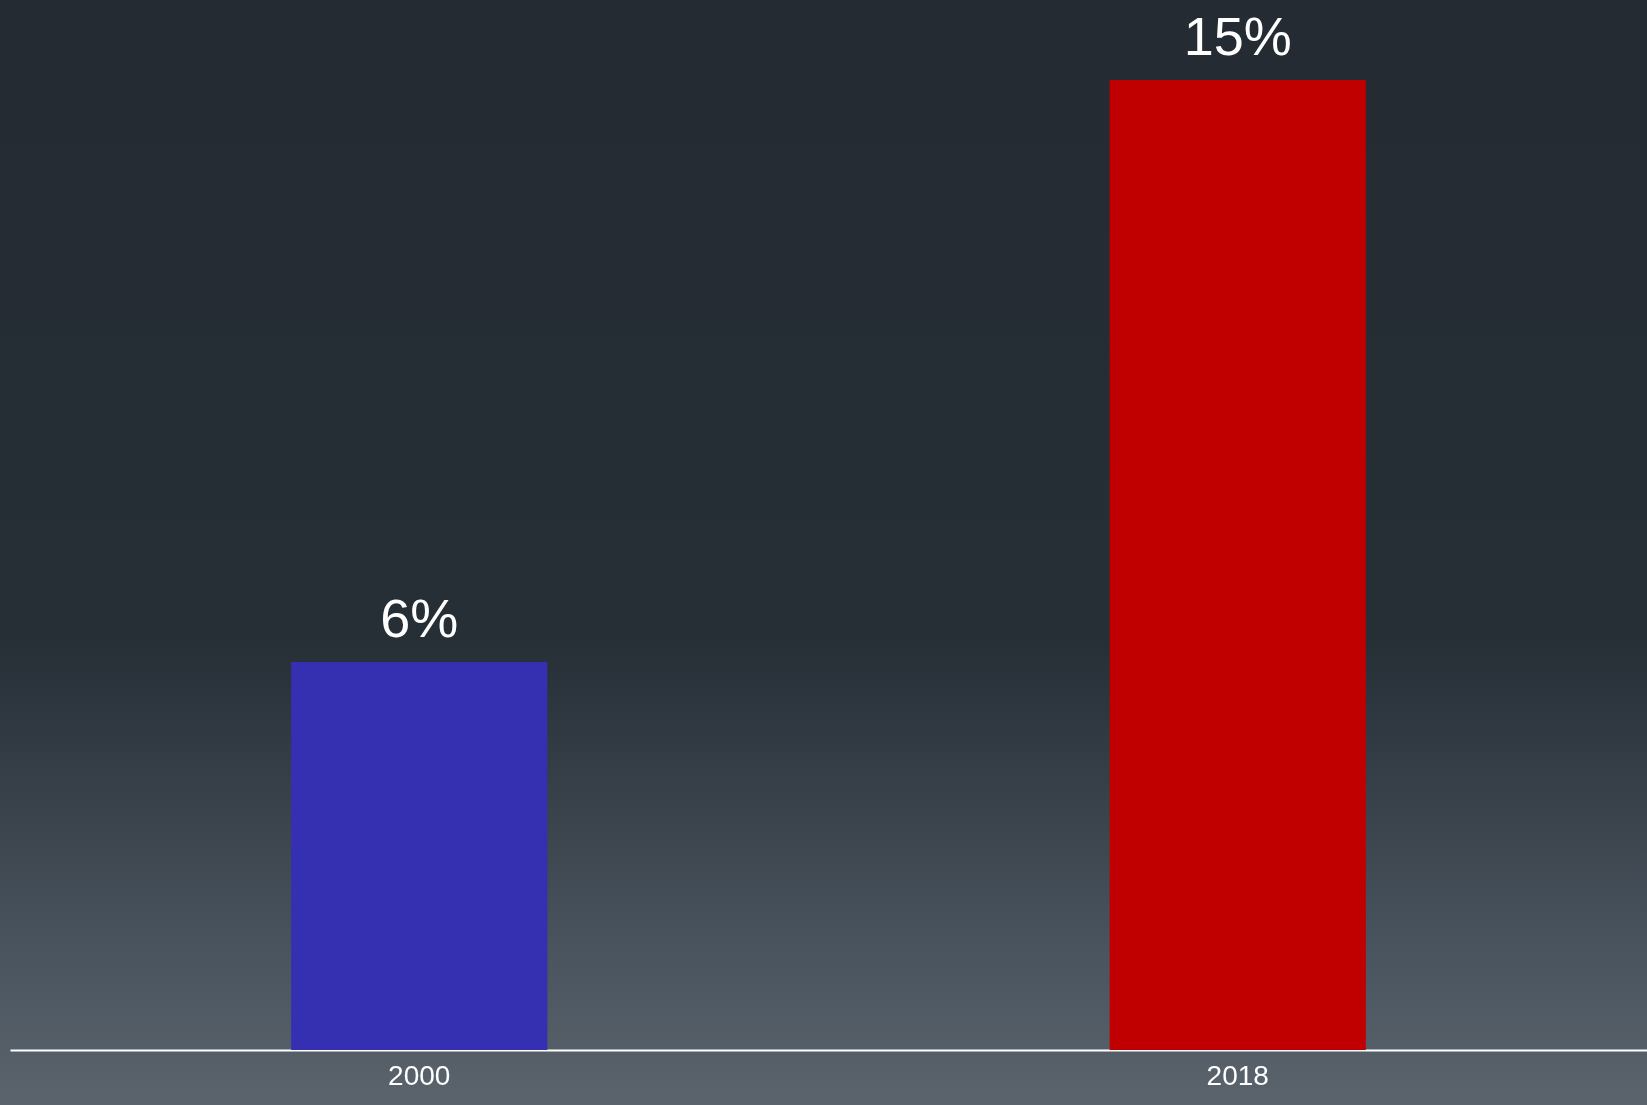 The image size is (1647, 1105). Describe the element at coordinates (419, 1075) in the screenshot. I see `x-tick-label: 2000` at that location.